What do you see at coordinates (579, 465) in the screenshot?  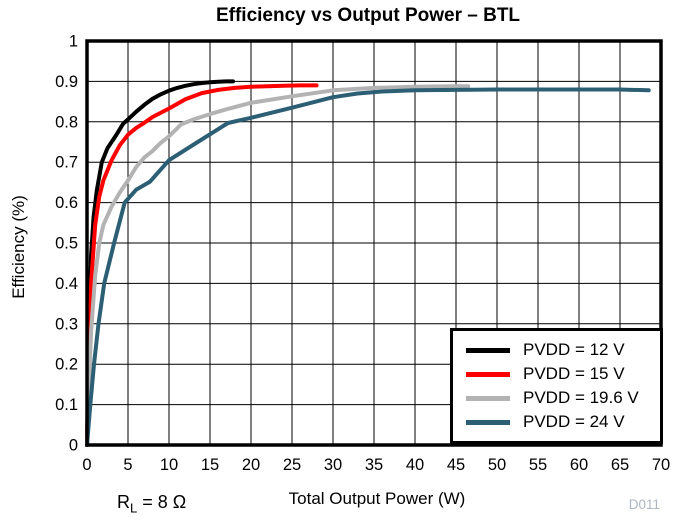 I see `x-tick-label: 60` at bounding box center [579, 465].